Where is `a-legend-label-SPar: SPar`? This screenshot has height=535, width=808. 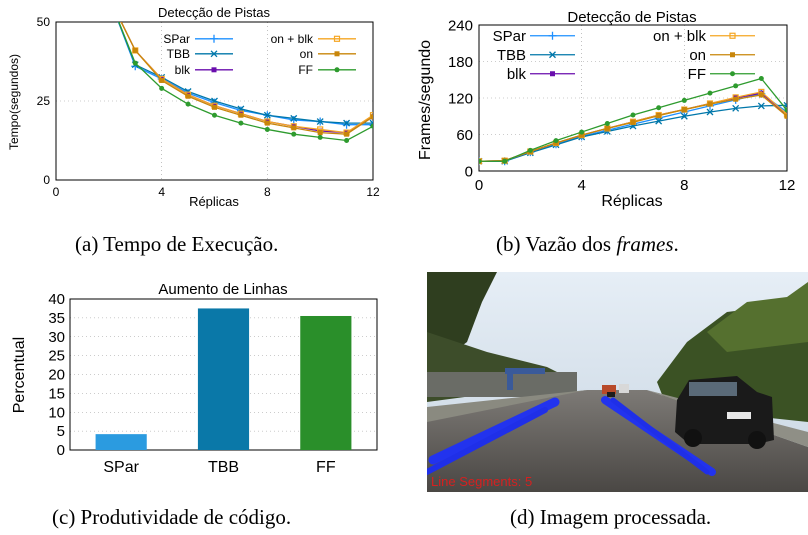
a-legend-label-SPar: SPar is located at coordinates (176, 39).